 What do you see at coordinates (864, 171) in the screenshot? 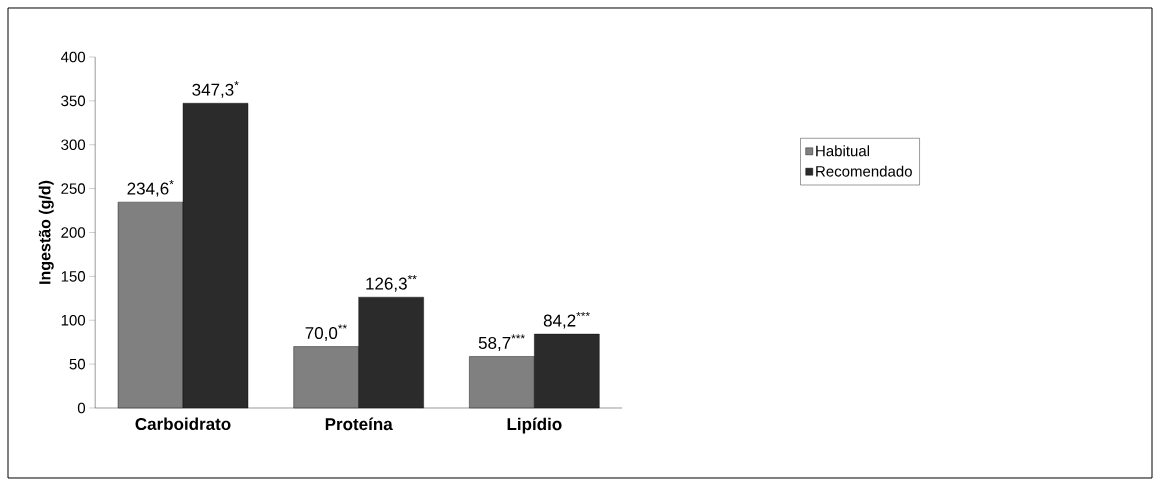
I see `legend-label: Recomendado` at bounding box center [864, 171].